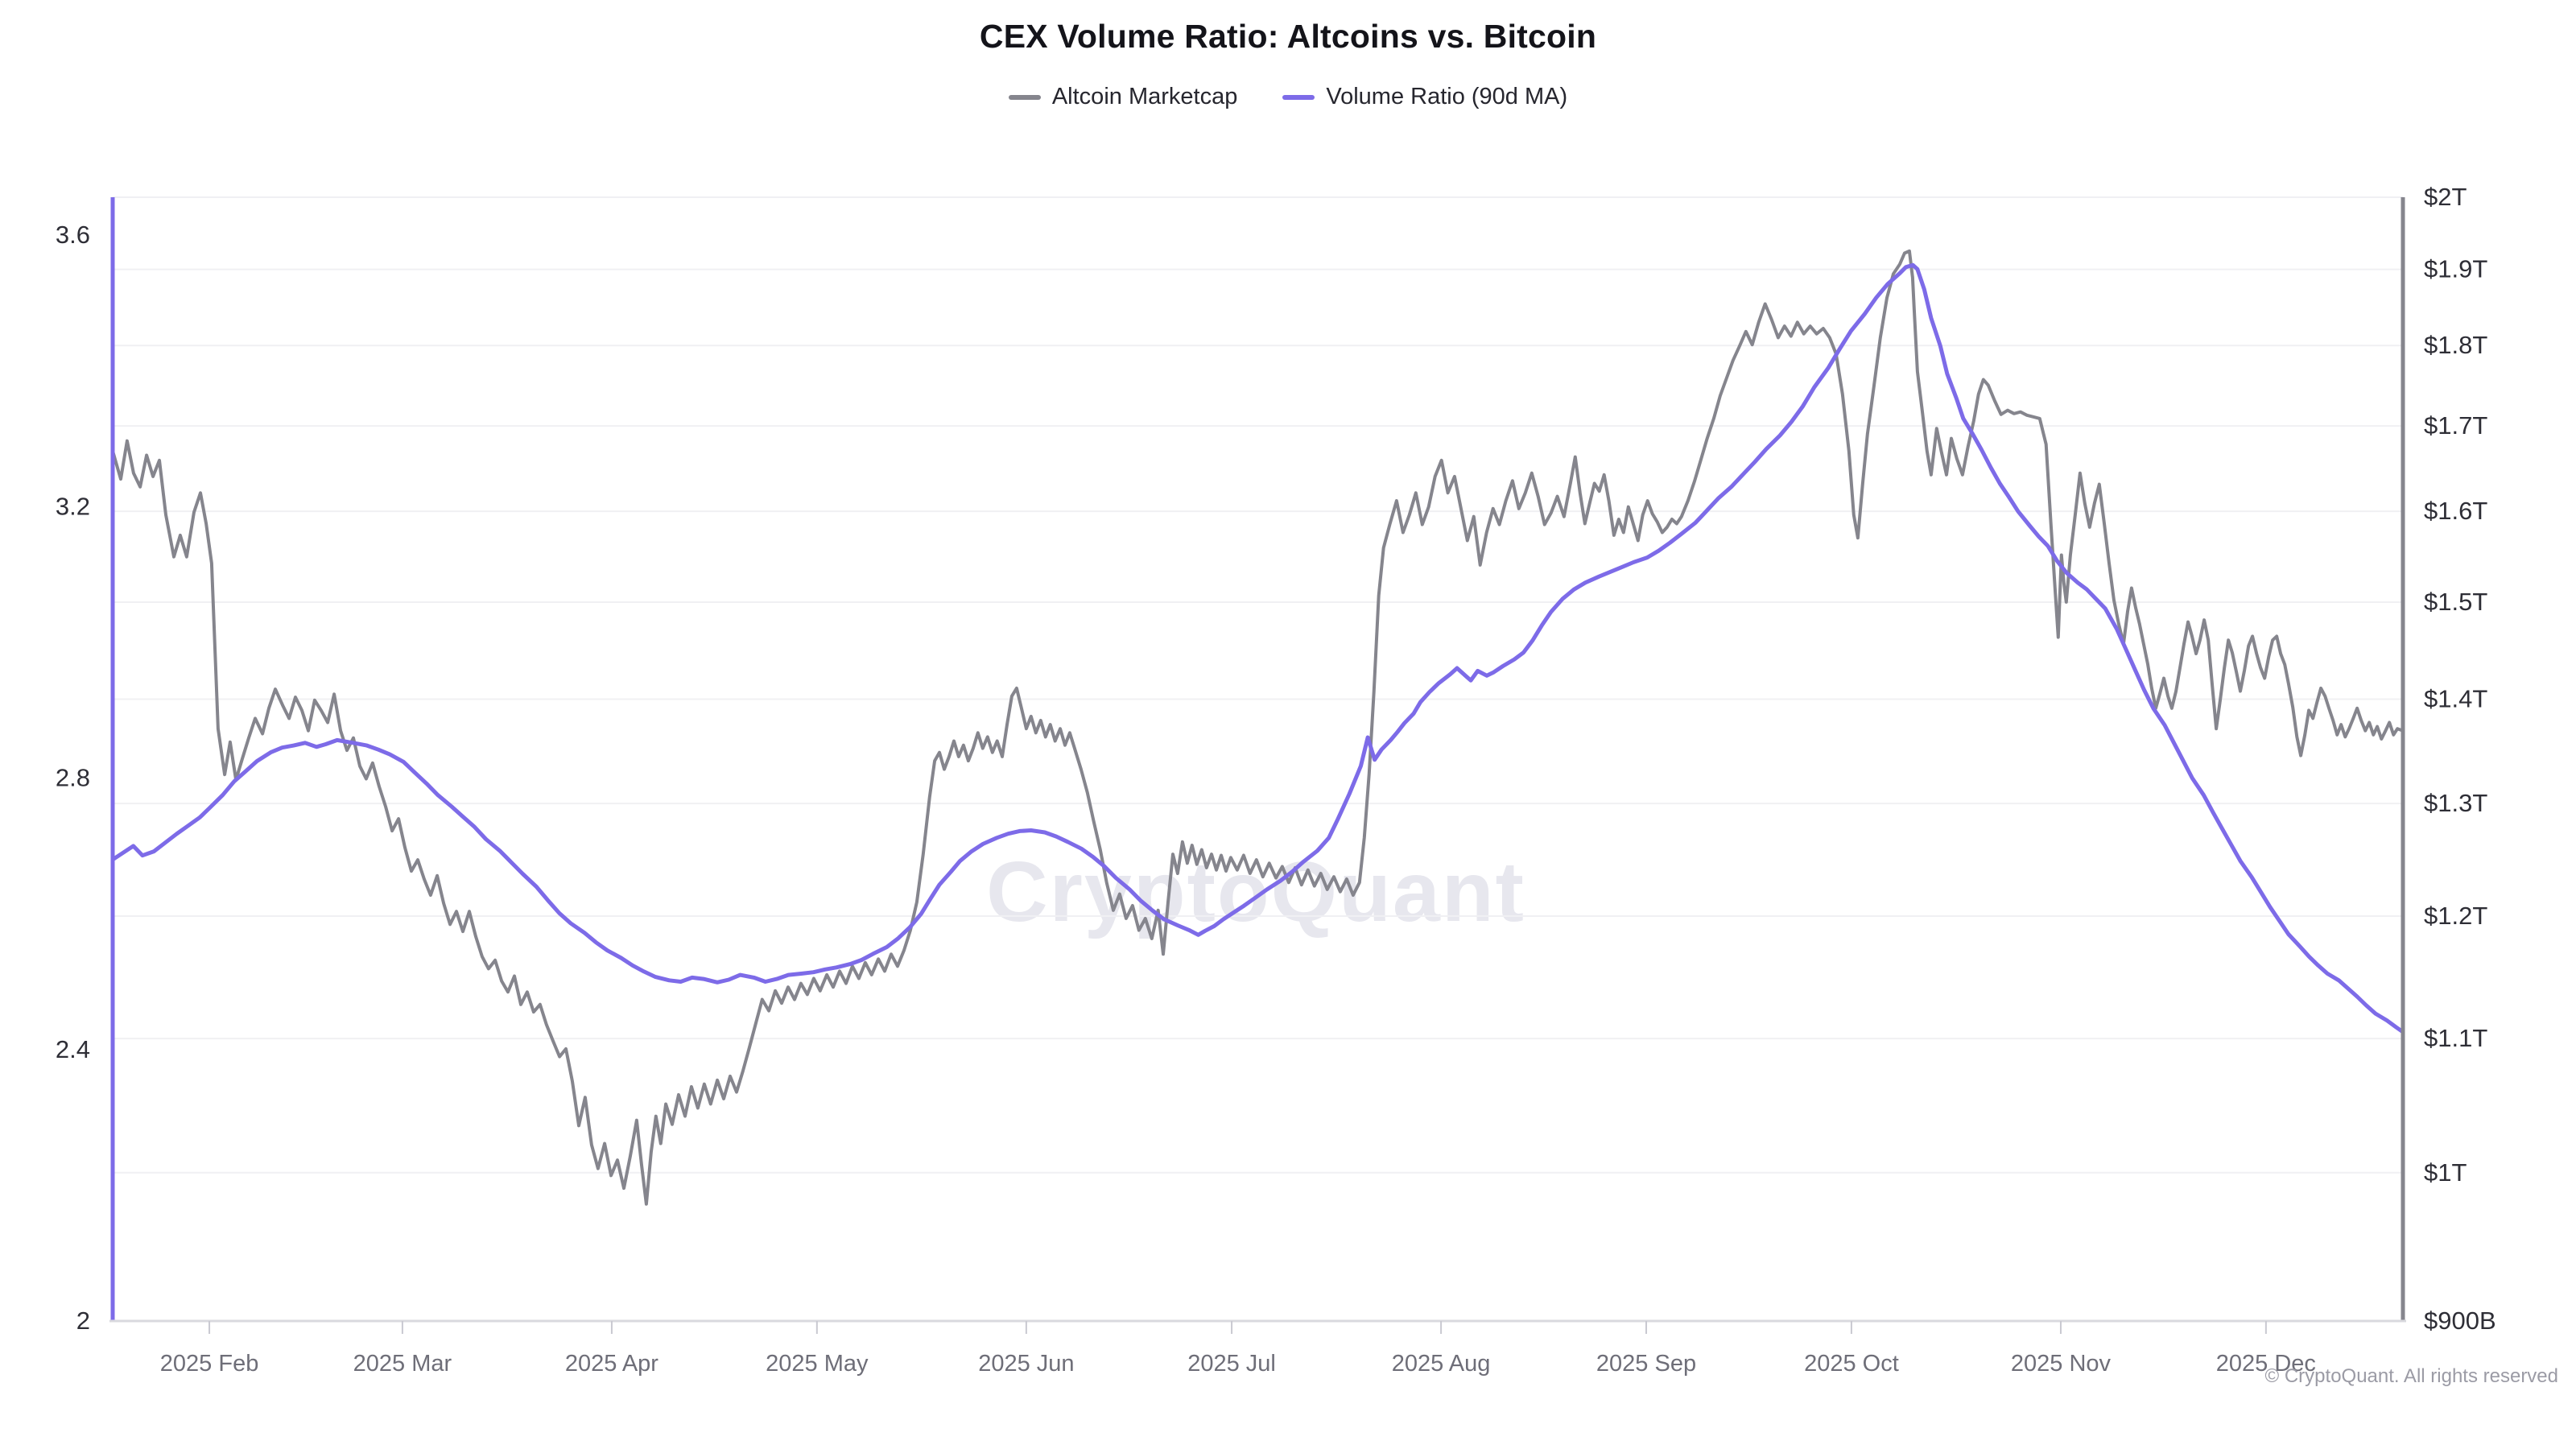 This screenshot has width=2576, height=1449. Describe the element at coordinates (1851, 1364) in the screenshot. I see `x-axis-tick-label: 2025 Oct` at that location.